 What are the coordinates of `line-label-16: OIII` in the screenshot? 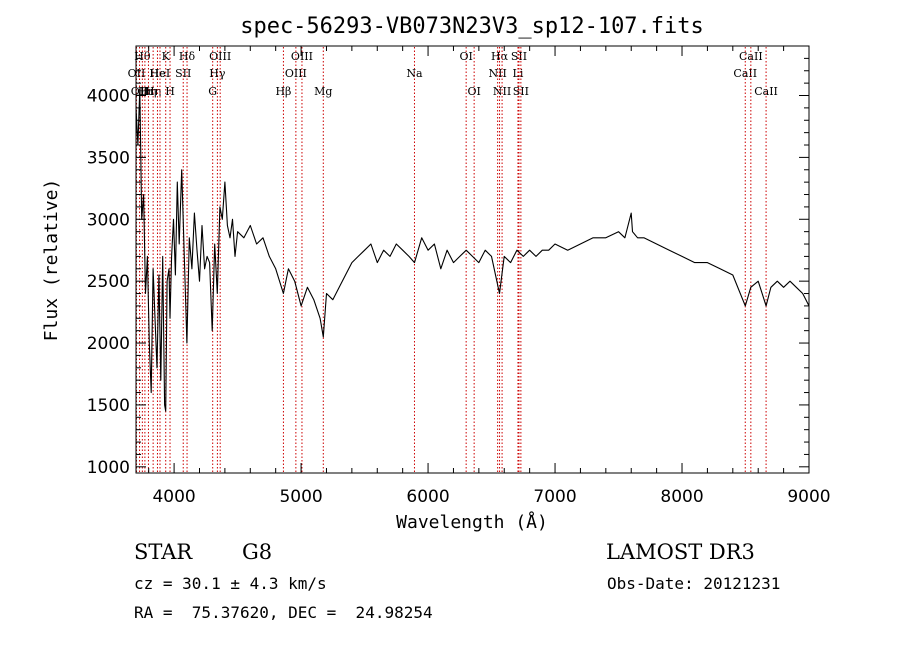 It's located at (296, 73).